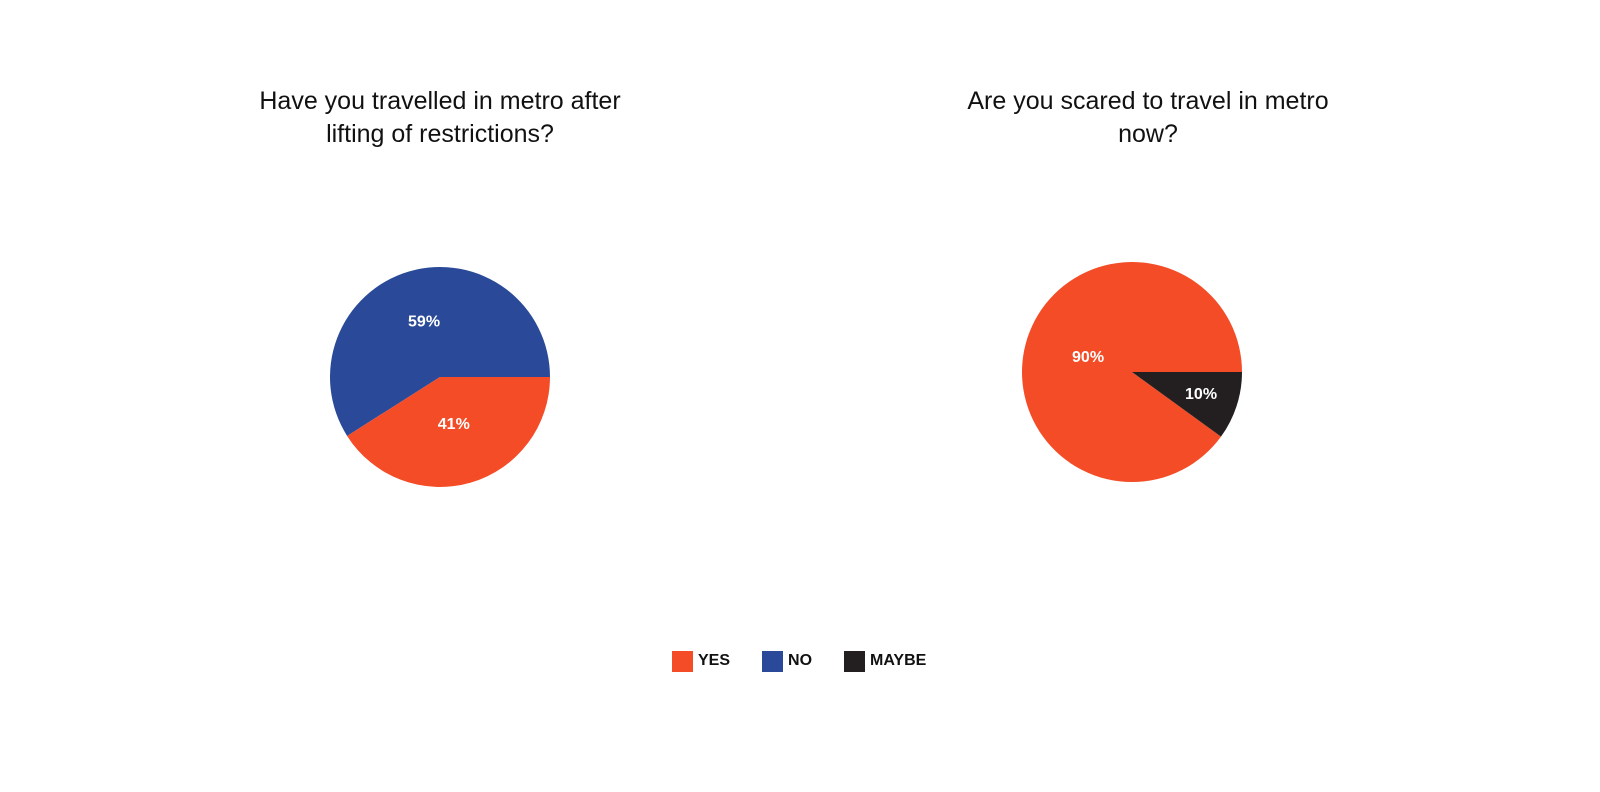  What do you see at coordinates (1088, 357) in the screenshot?
I see `slice-label-yes: 90%` at bounding box center [1088, 357].